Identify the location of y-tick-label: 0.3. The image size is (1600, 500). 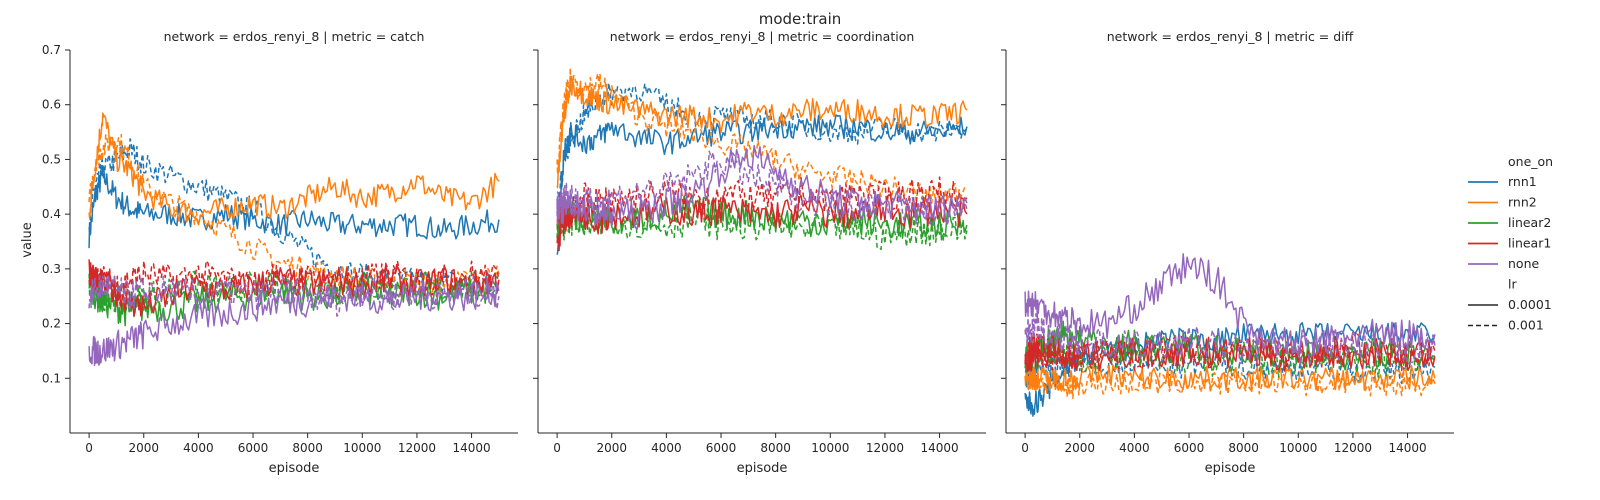
(51, 269).